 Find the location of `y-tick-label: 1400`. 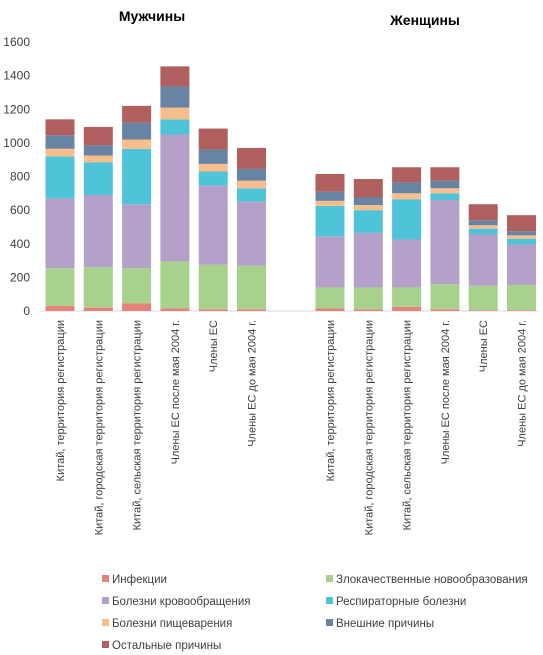

y-tick-label: 1400 is located at coordinates (16, 76).